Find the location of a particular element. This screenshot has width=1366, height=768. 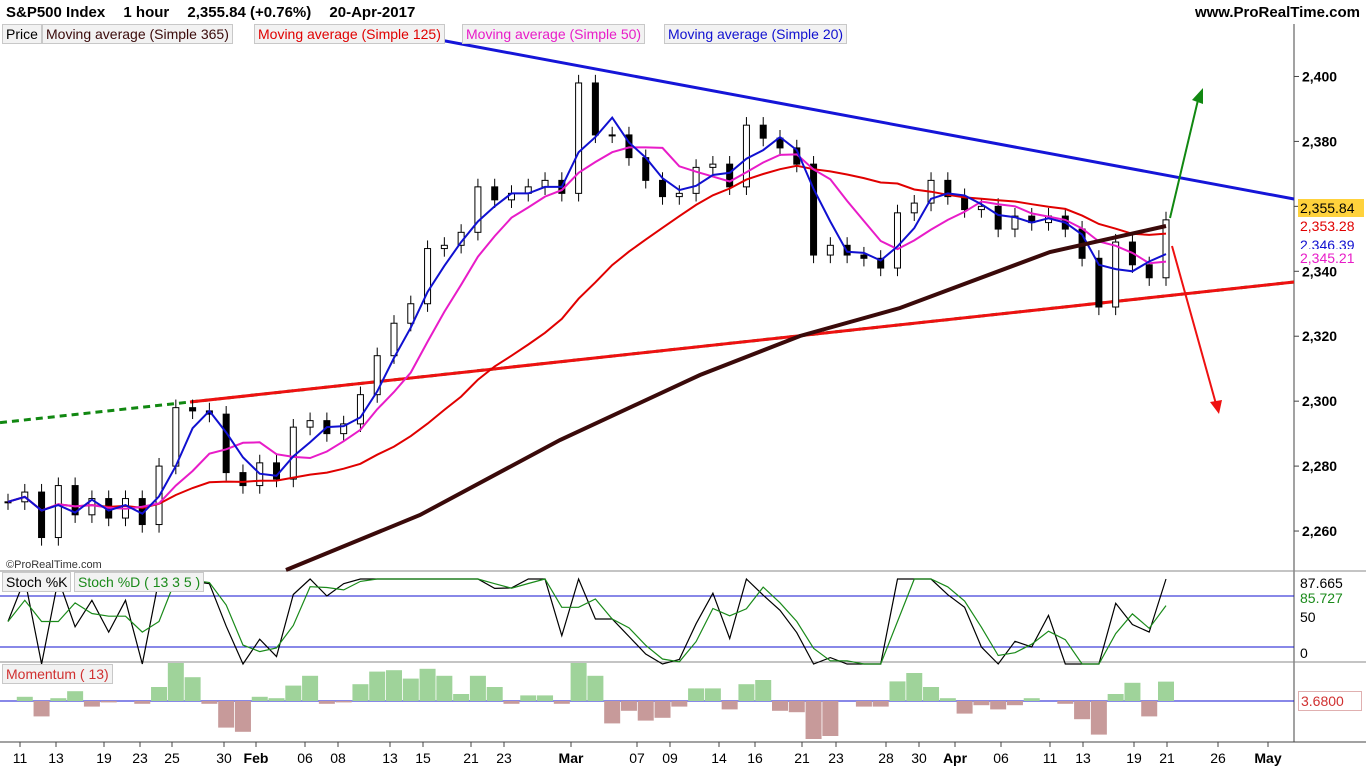

bearish-arrow-head is located at coordinates (1216, 407).